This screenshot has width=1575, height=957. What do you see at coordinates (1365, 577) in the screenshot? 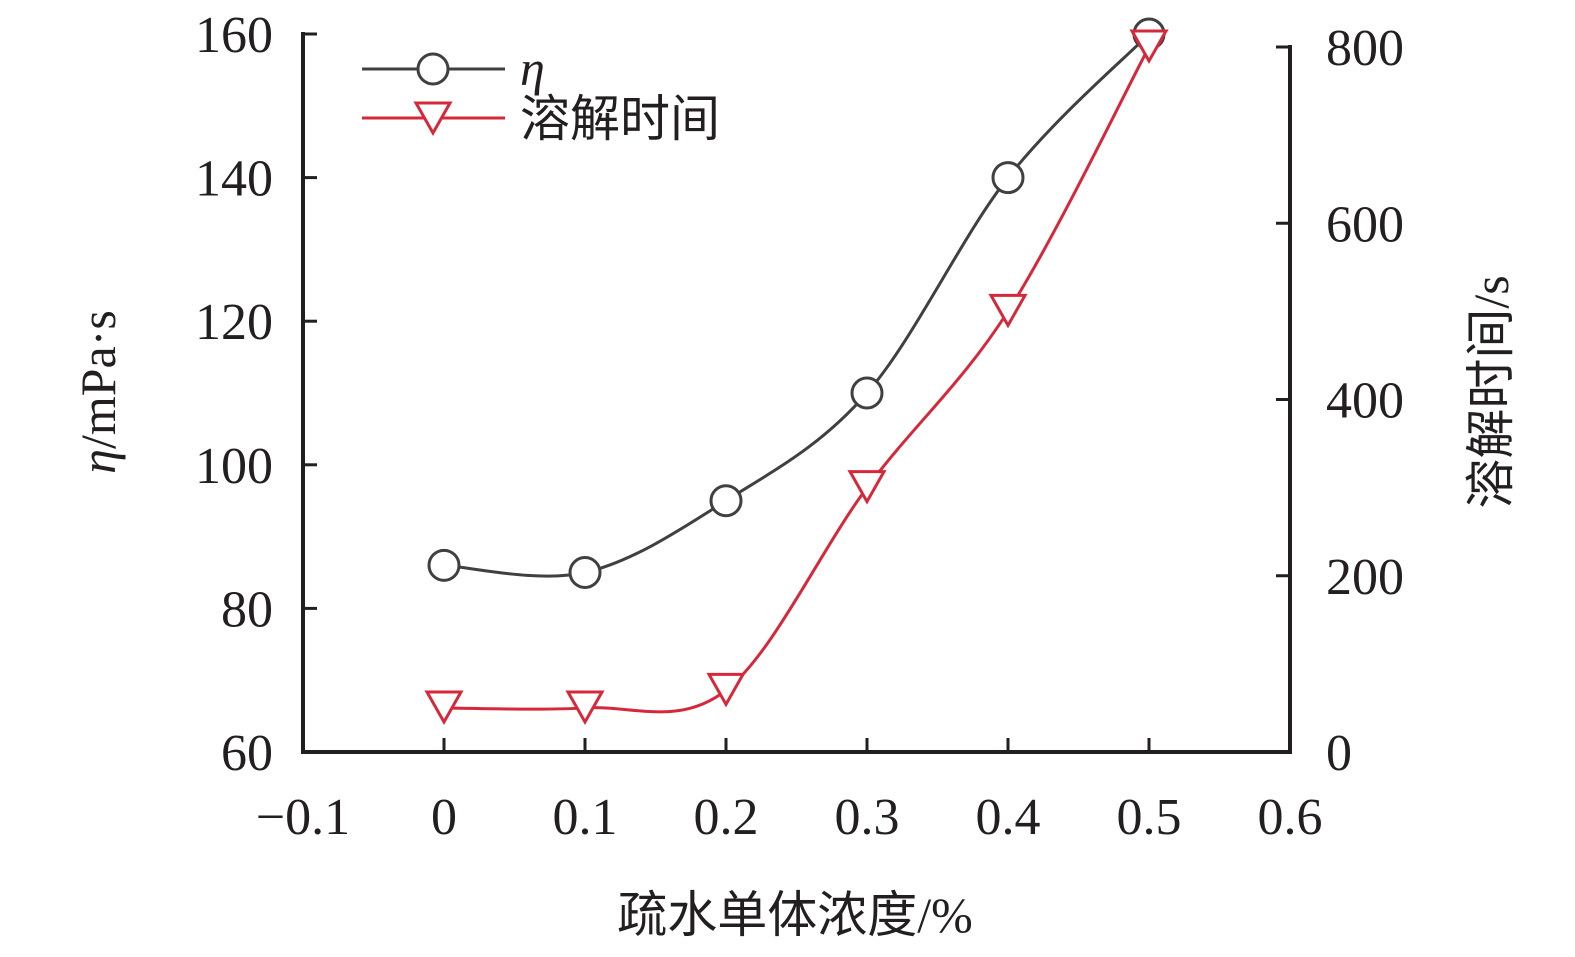
I see `right-y-tick-label: 200` at bounding box center [1365, 577].